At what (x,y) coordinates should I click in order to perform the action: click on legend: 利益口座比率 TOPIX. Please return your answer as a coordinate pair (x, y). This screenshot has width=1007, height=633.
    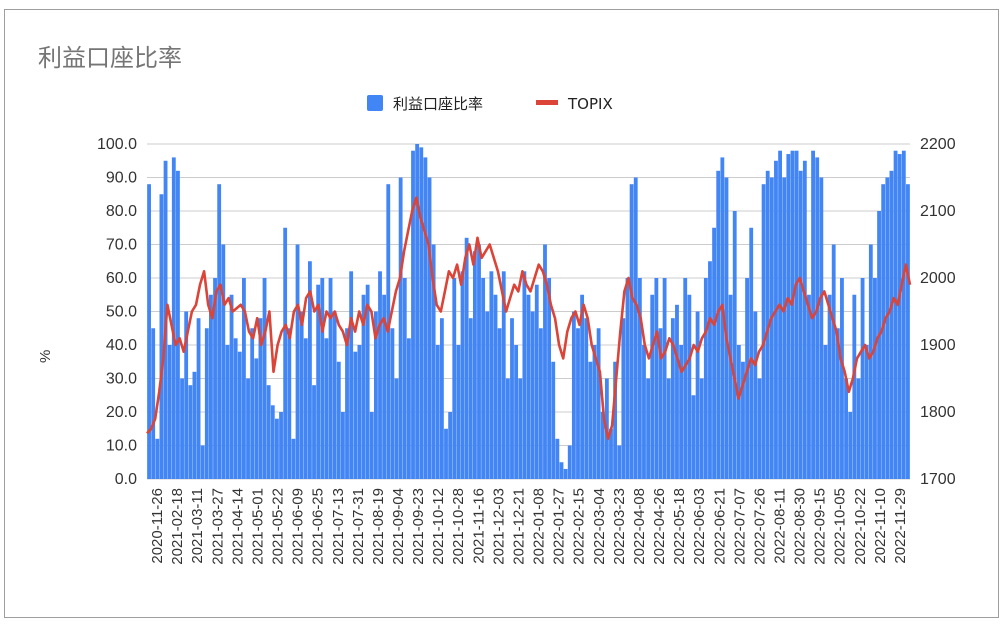
    Looking at the image, I should click on (490, 104).